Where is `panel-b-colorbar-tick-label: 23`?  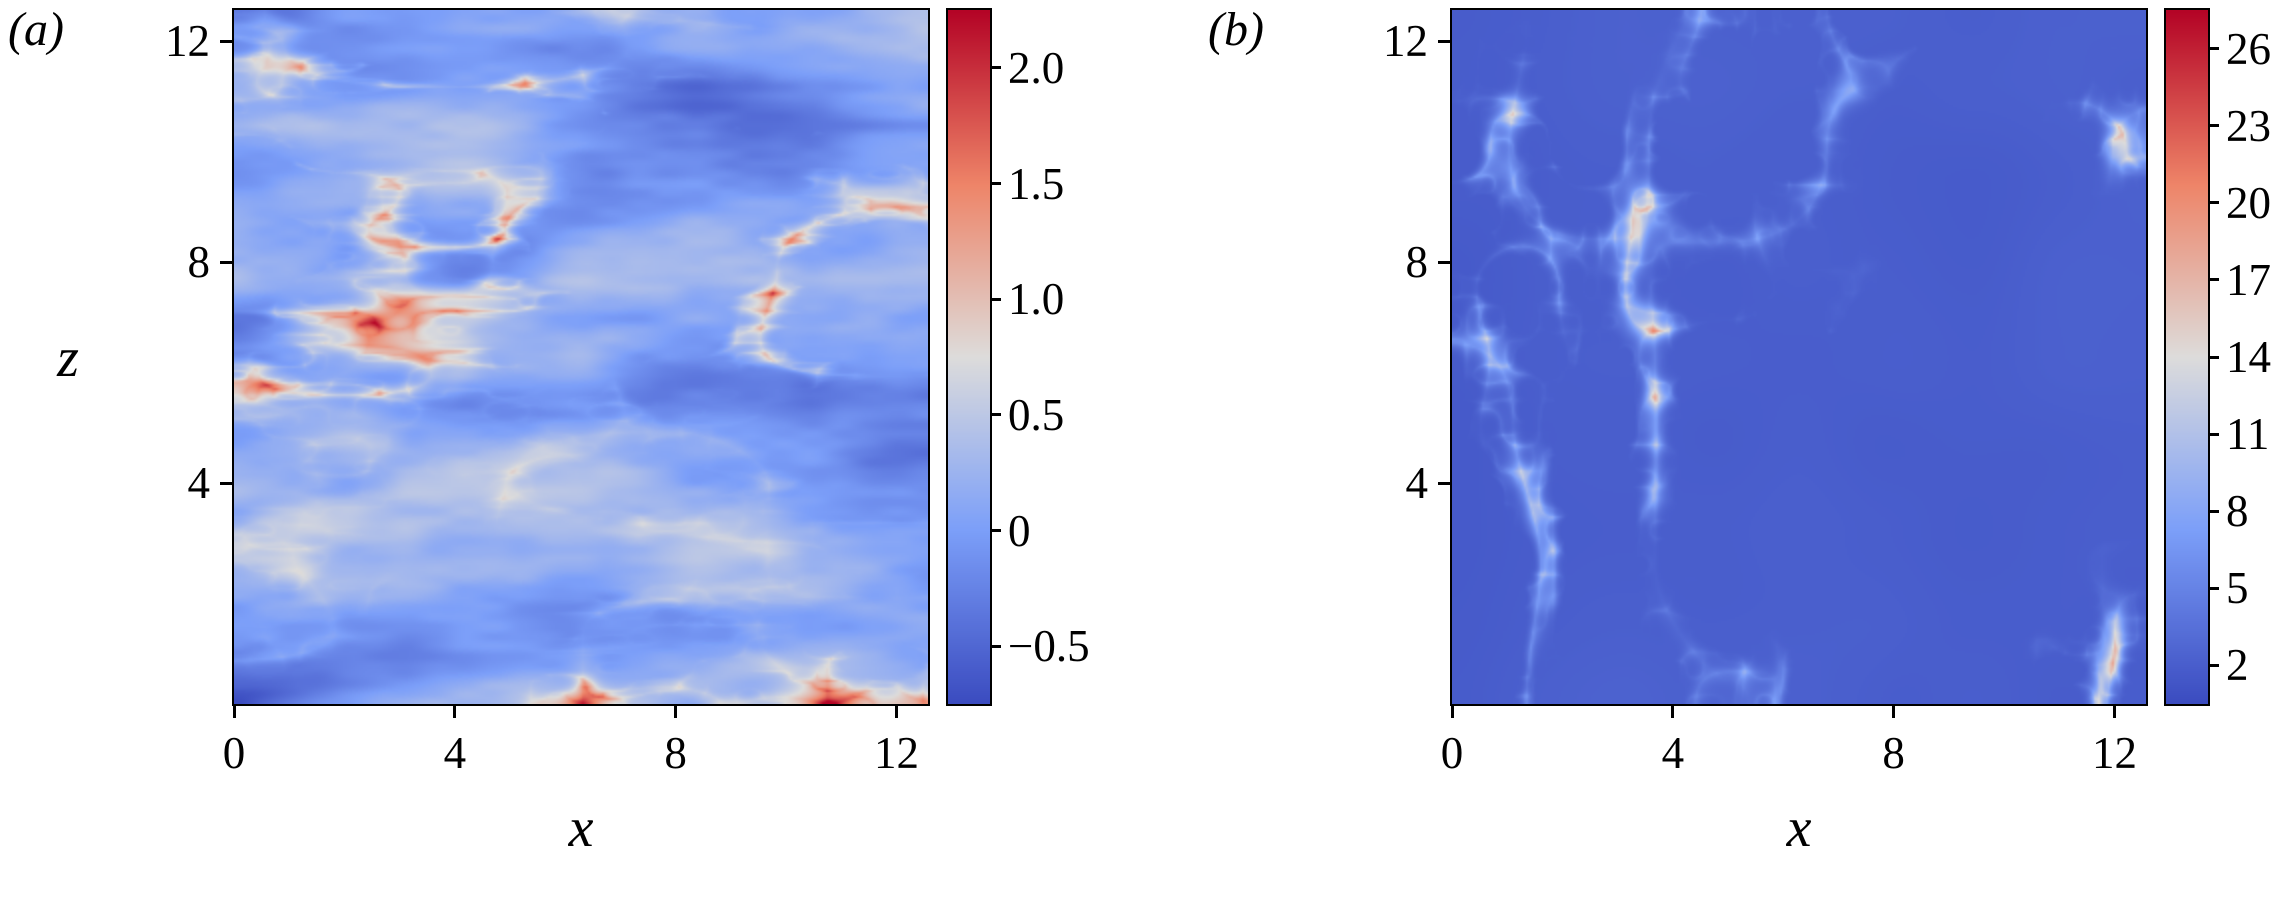
panel-b-colorbar-tick-label: 23 is located at coordinates (2248, 125).